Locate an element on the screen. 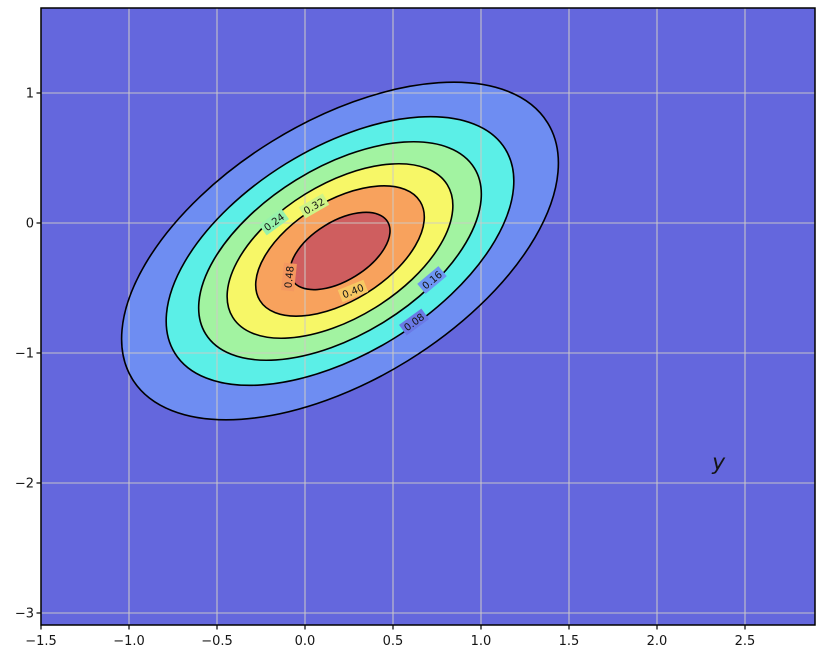 The image size is (825, 659). contour-label-text: 0.48 is located at coordinates (289, 276).